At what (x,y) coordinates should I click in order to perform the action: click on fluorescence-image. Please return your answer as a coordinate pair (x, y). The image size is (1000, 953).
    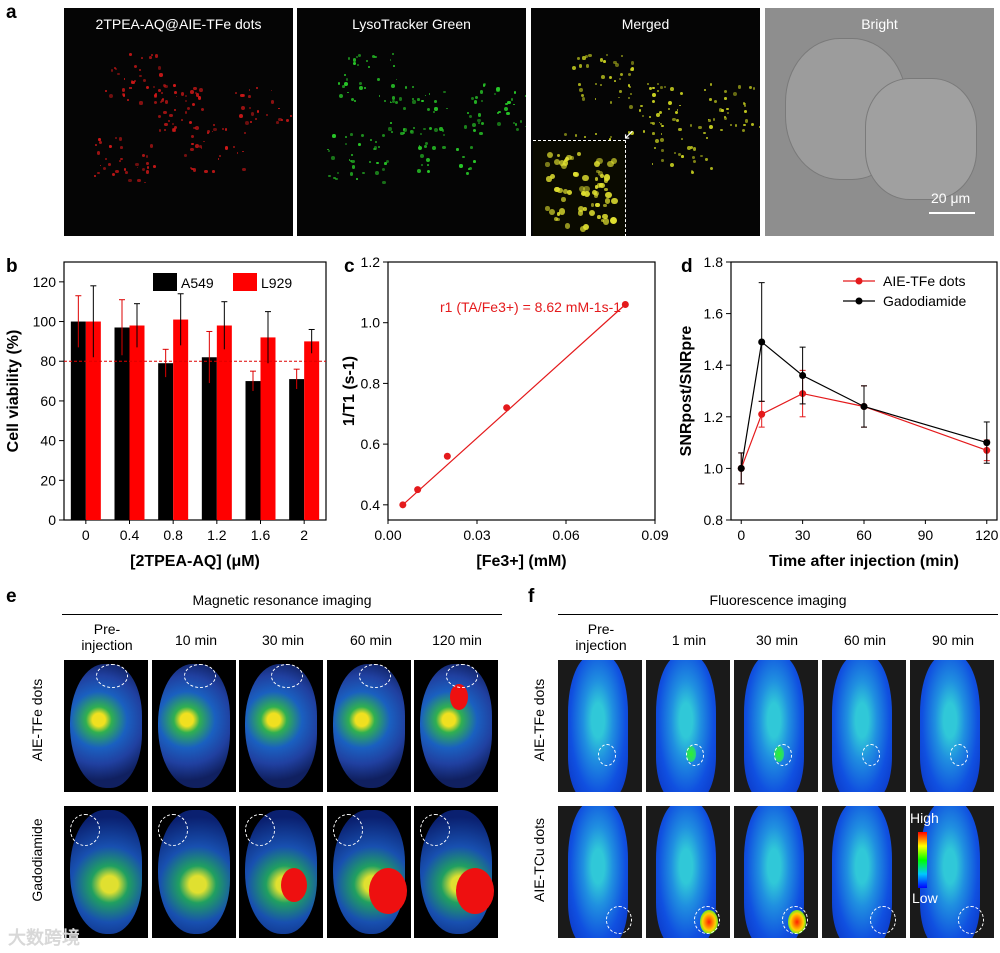
    Looking at the image, I should click on (600, 872).